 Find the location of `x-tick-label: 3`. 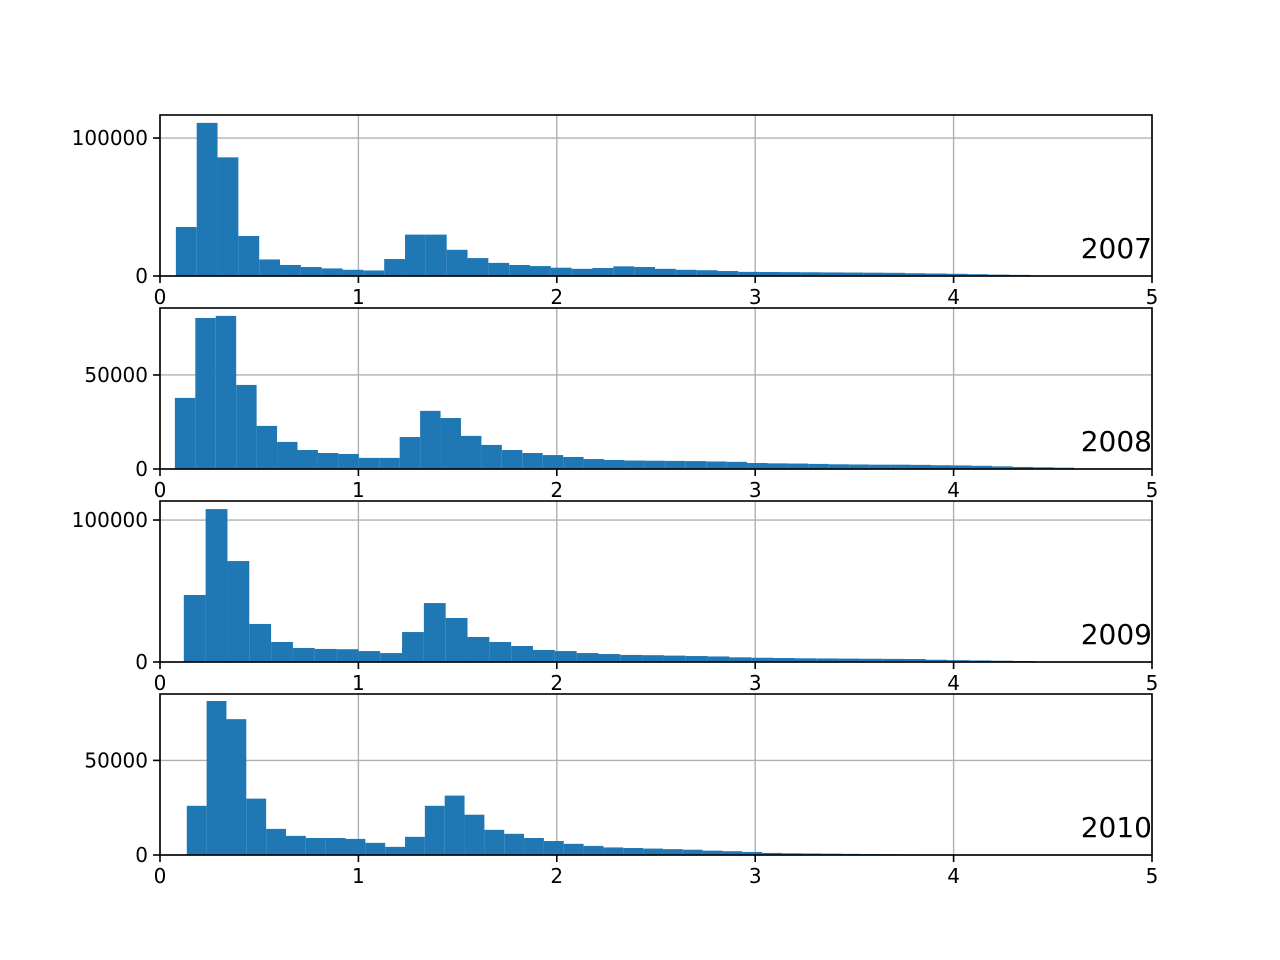

x-tick-label: 3 is located at coordinates (755, 490).